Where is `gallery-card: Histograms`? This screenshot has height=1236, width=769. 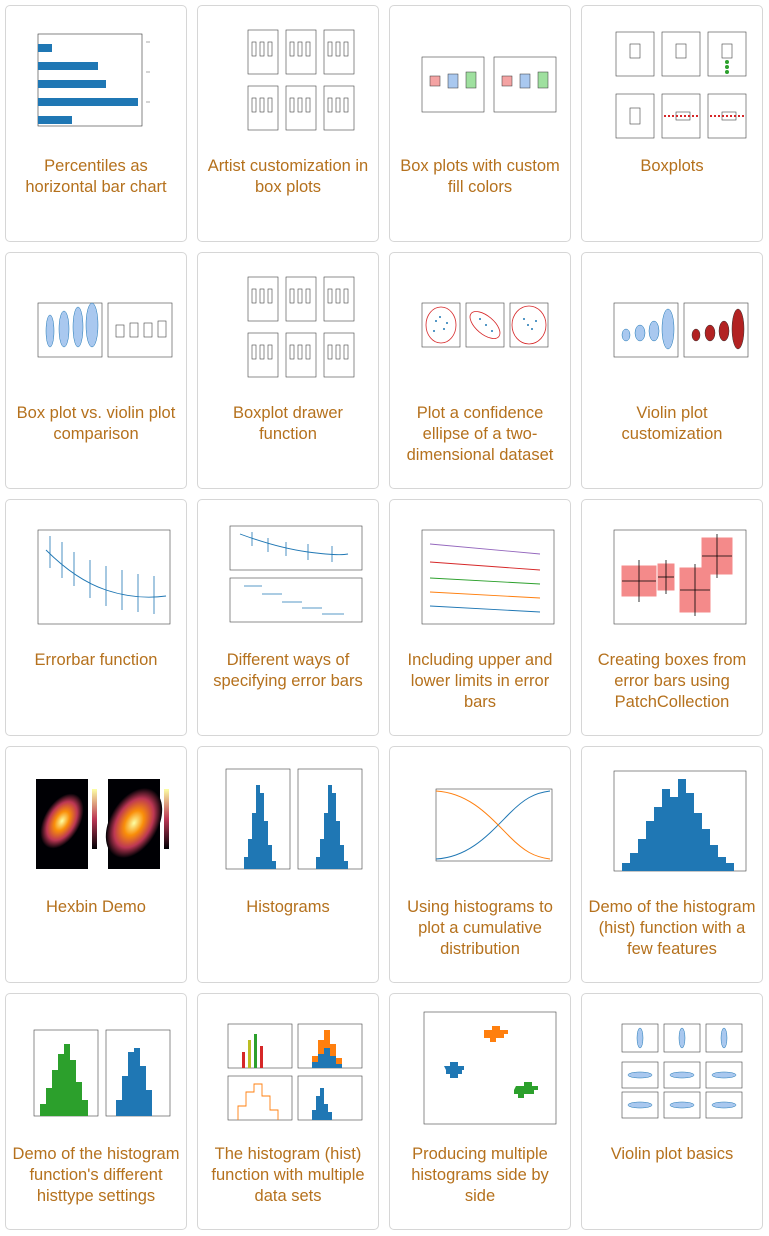 gallery-card: Histograms is located at coordinates (288, 864).